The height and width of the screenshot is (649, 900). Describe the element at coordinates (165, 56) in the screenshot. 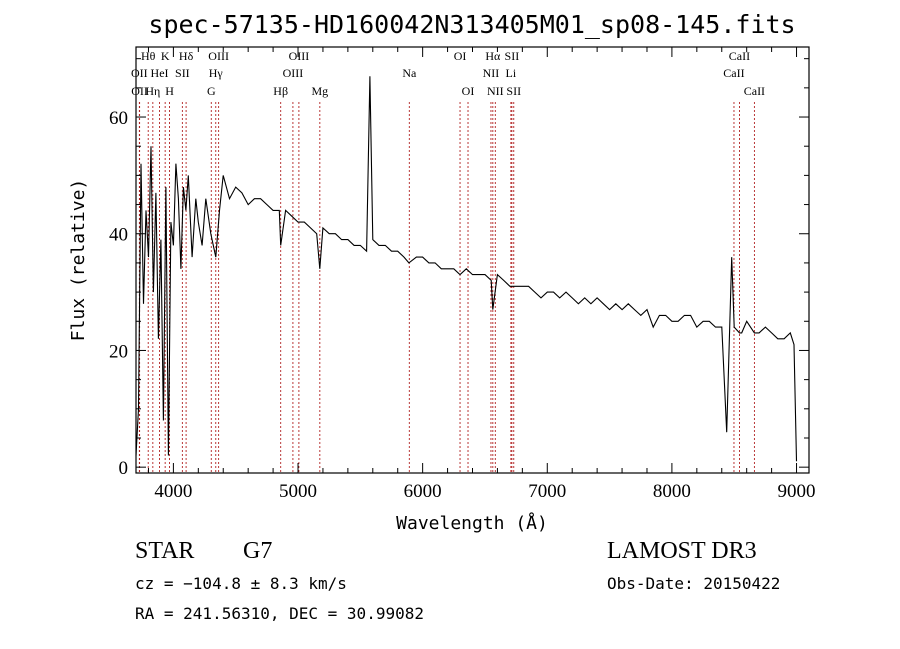

I see `line-marker-label: K` at that location.